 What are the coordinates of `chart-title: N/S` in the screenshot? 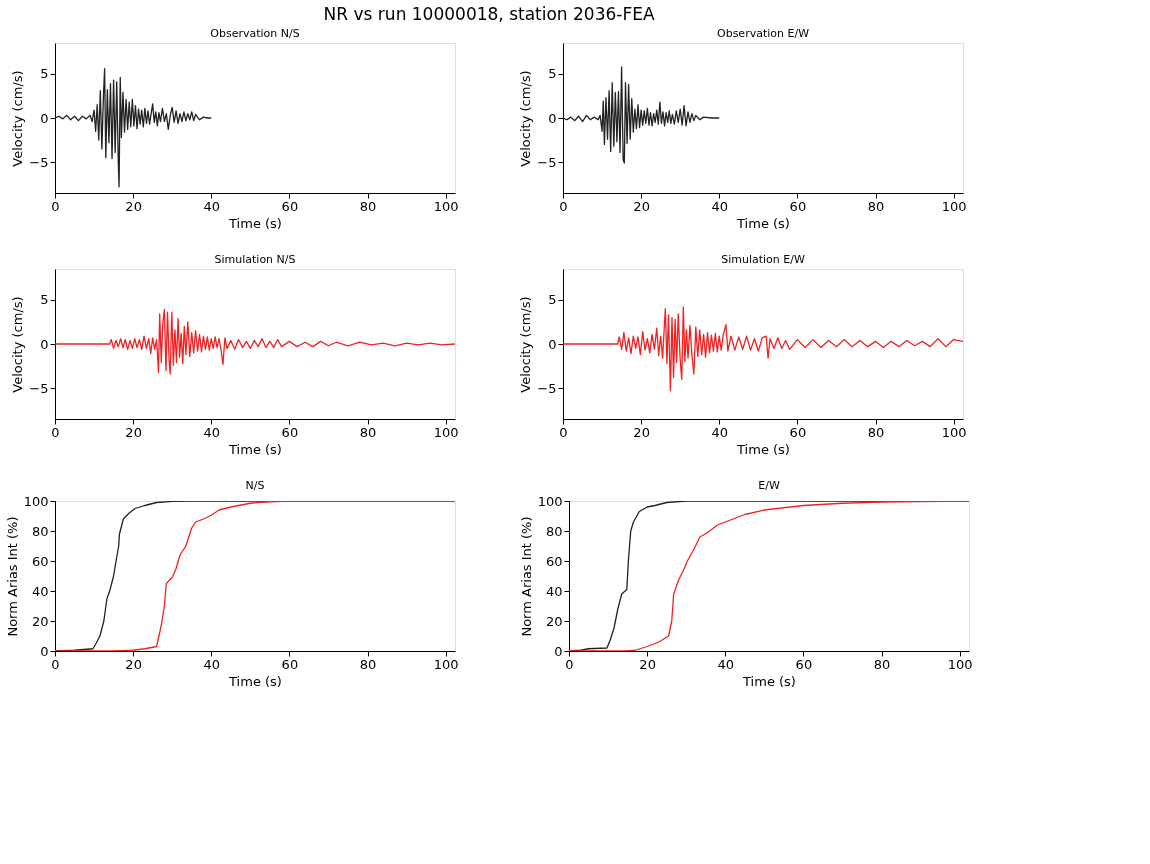 It's located at (255, 485).